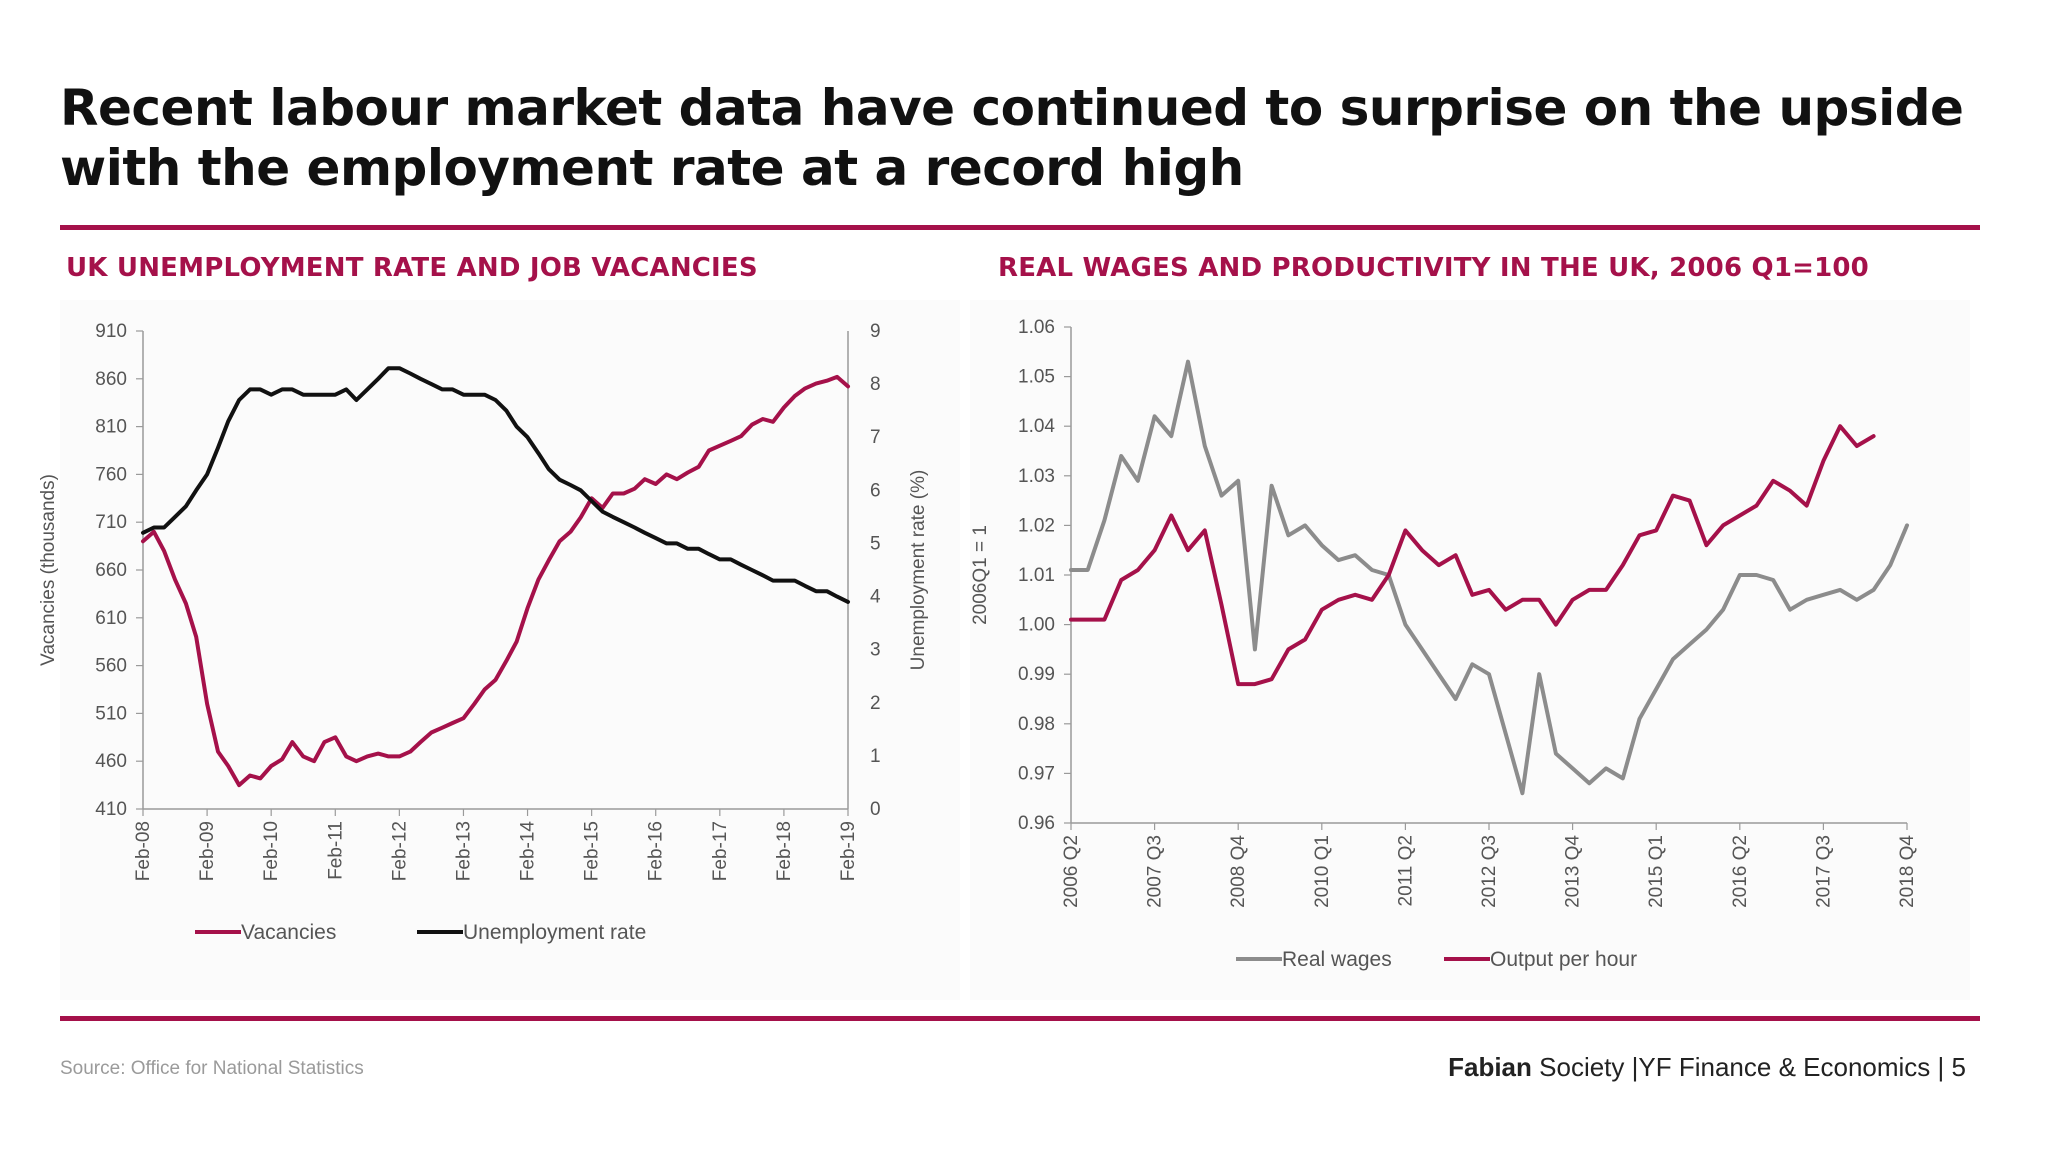 The image size is (2048, 1152). Describe the element at coordinates (111, 379) in the screenshot. I see `y-tick-label: 860` at that location.